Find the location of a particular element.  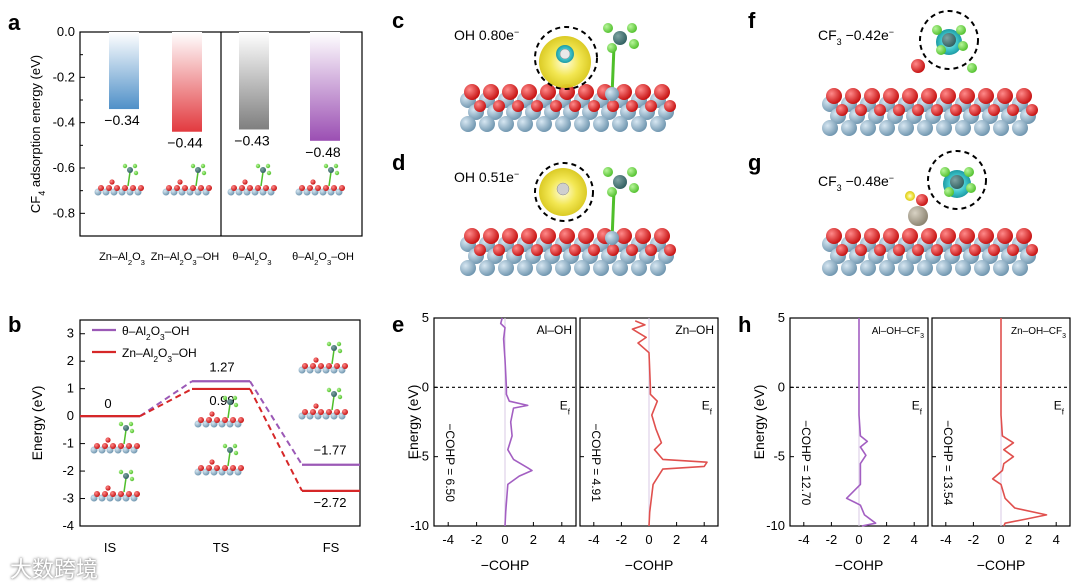

panel-a-xtick-label-2: Zn–Al2O3–OH is located at coordinates (185, 259).